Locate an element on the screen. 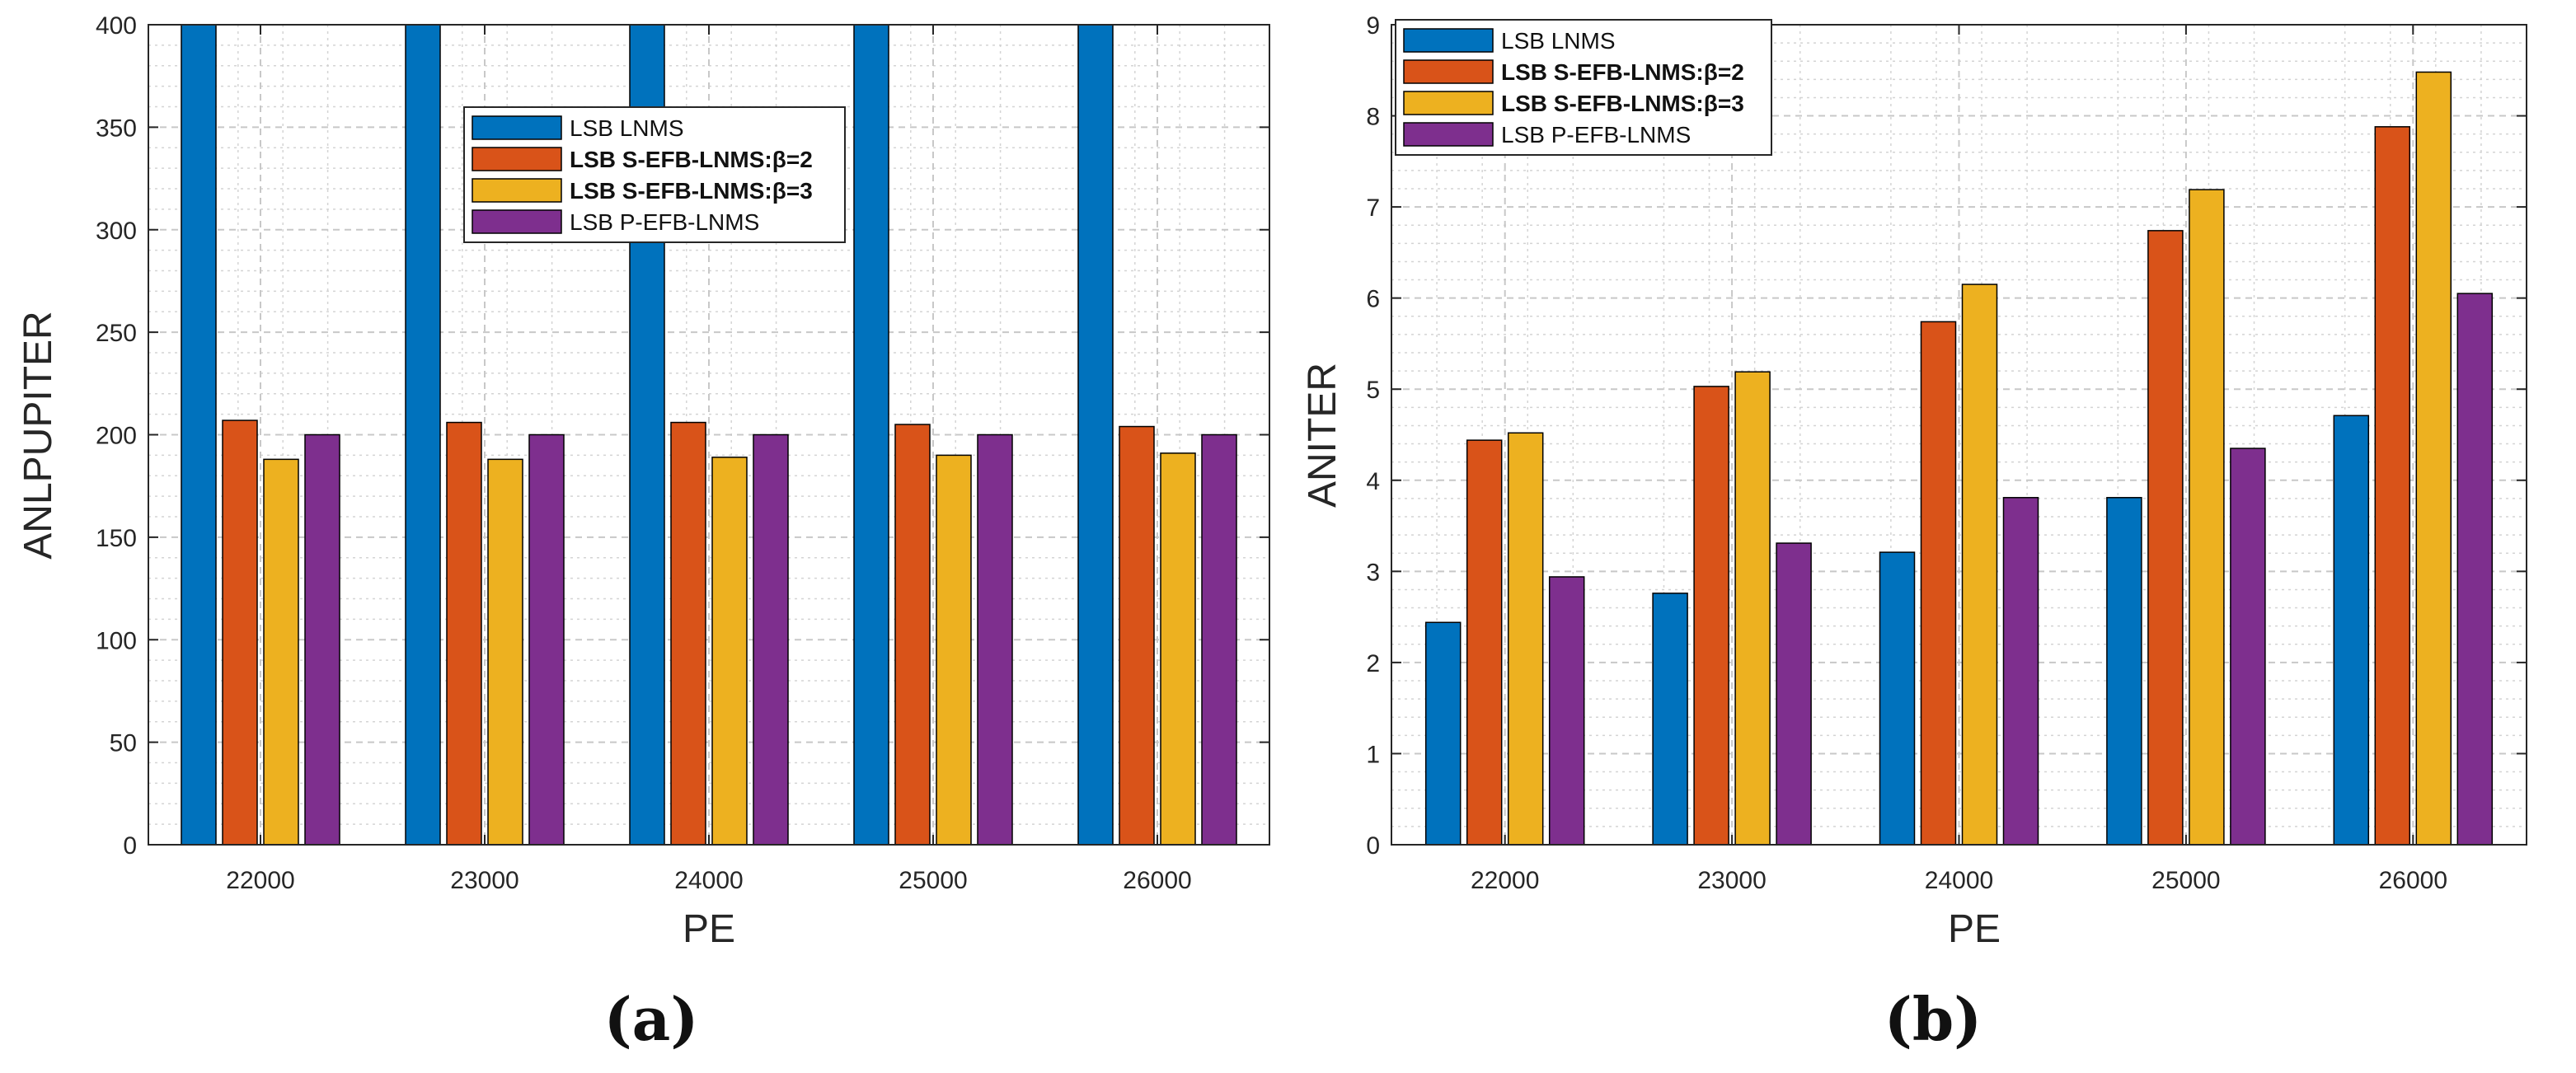  panel-a-legend-item: LSB P-EFB-LNMS is located at coordinates (615, 222).